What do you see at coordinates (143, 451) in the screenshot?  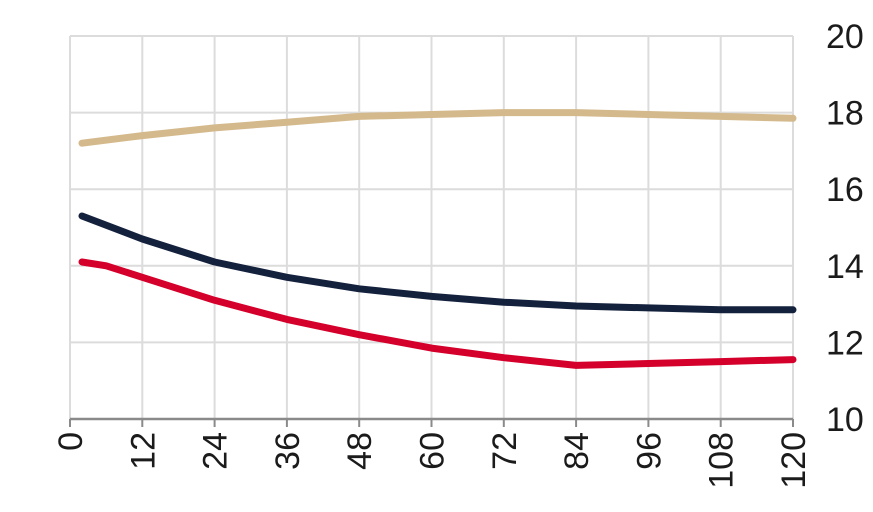 I see `x-tick-label: 12` at bounding box center [143, 451].